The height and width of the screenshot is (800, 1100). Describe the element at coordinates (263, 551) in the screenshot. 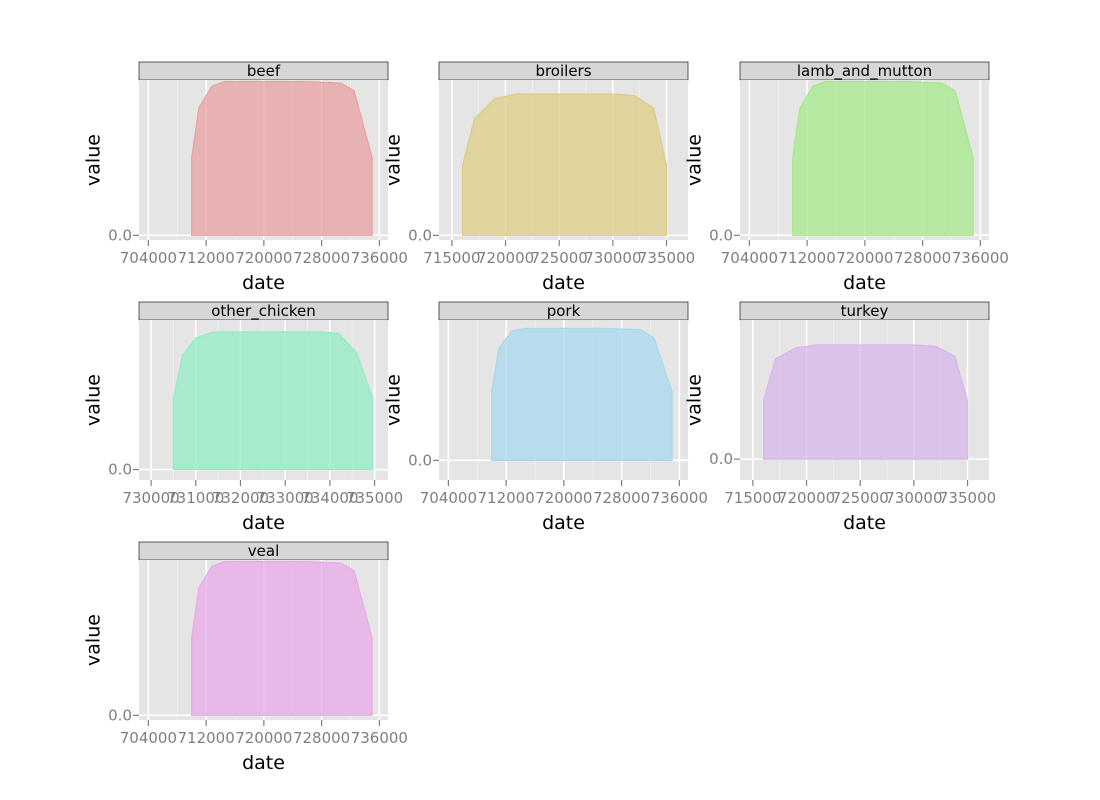

I see `facet-strip-label: veal` at that location.